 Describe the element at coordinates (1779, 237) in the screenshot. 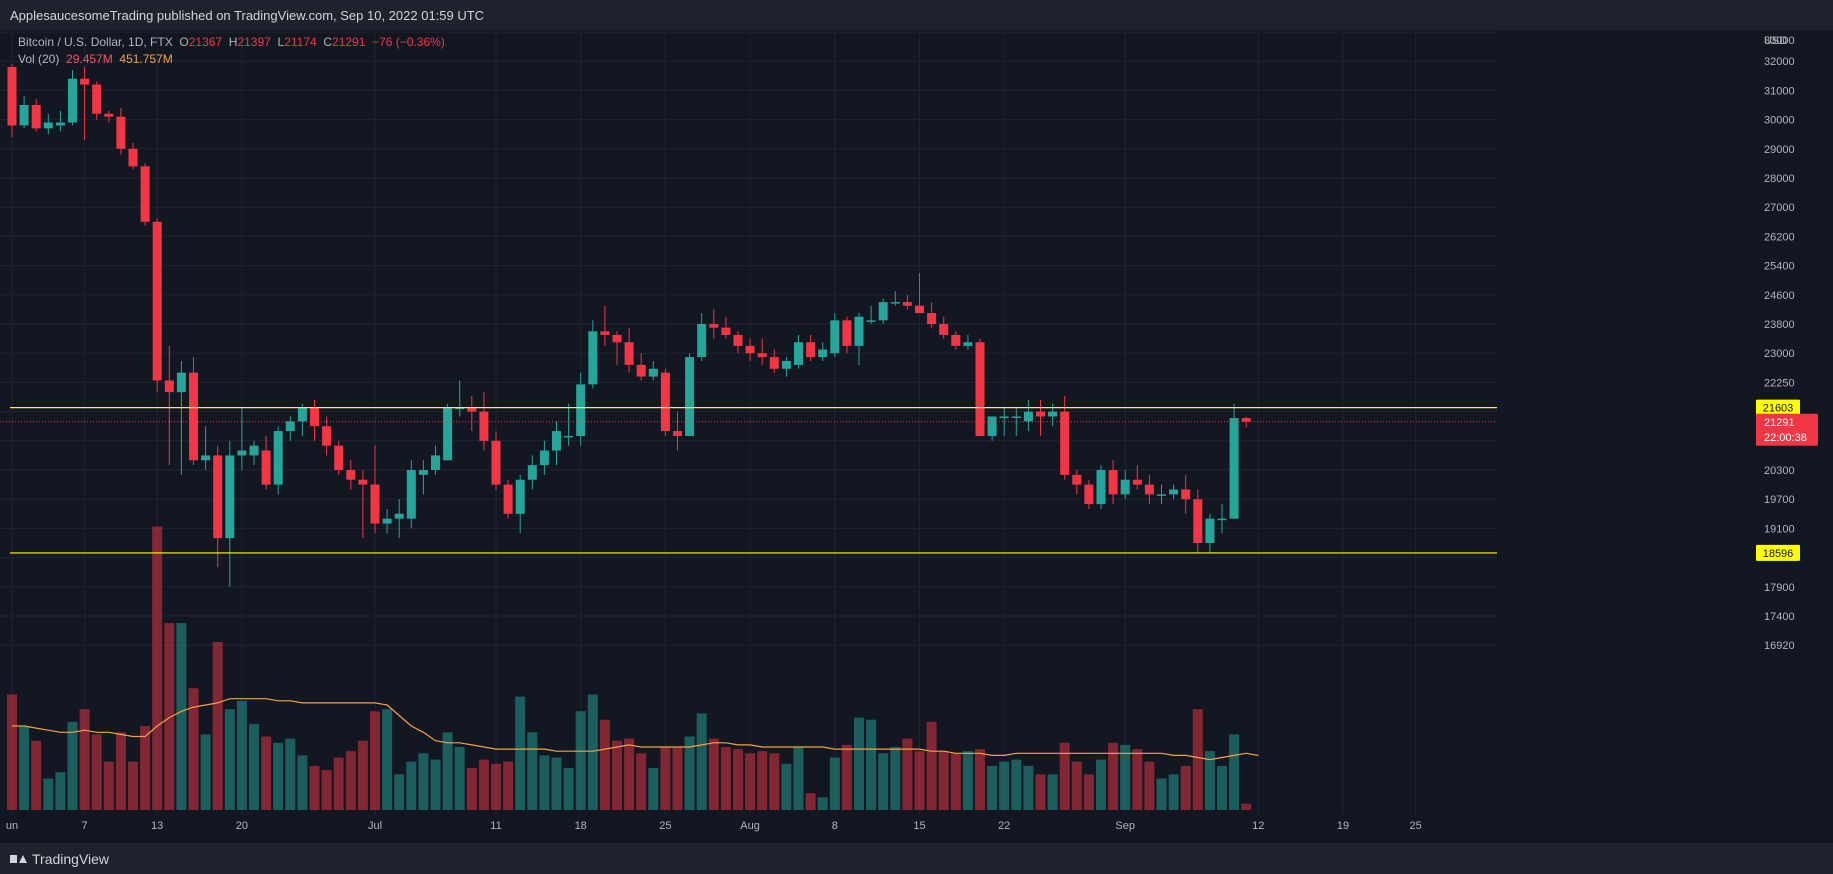

I see `y-tick-label: 26200` at that location.